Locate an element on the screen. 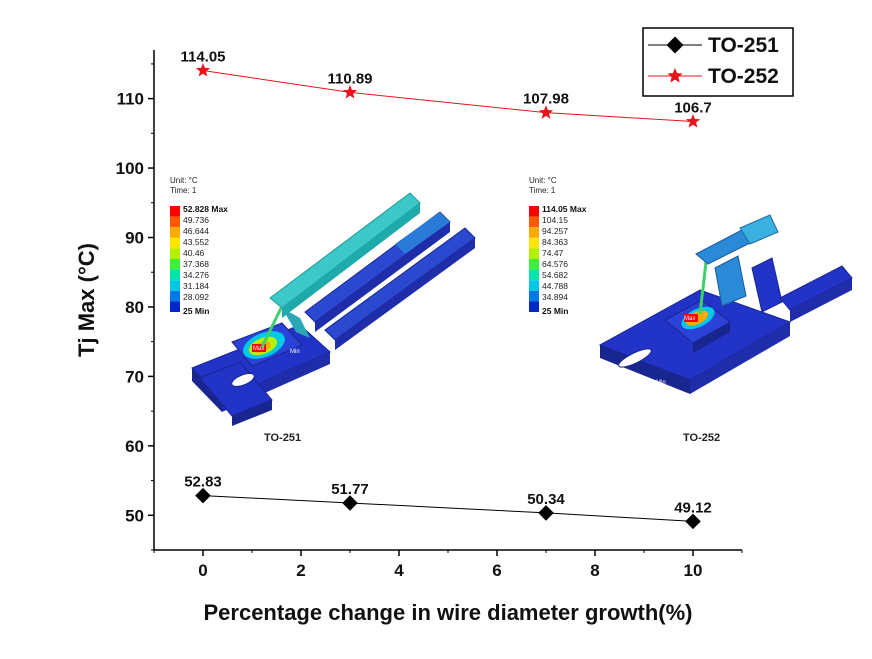 The image size is (872, 659). cb2-level-2: 84.363 is located at coordinates (555, 242).